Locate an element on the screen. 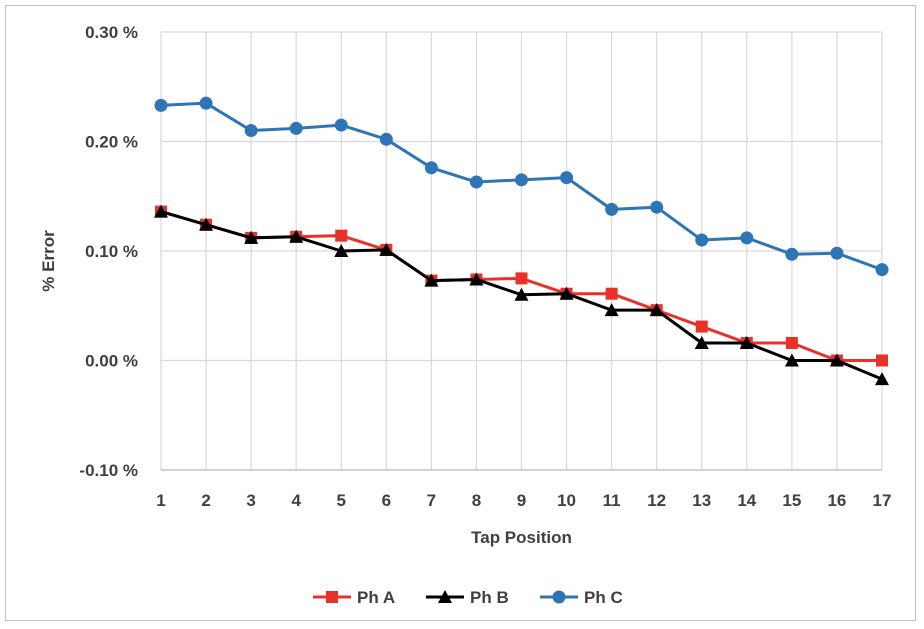  x-tick-label: 4 is located at coordinates (296, 500).